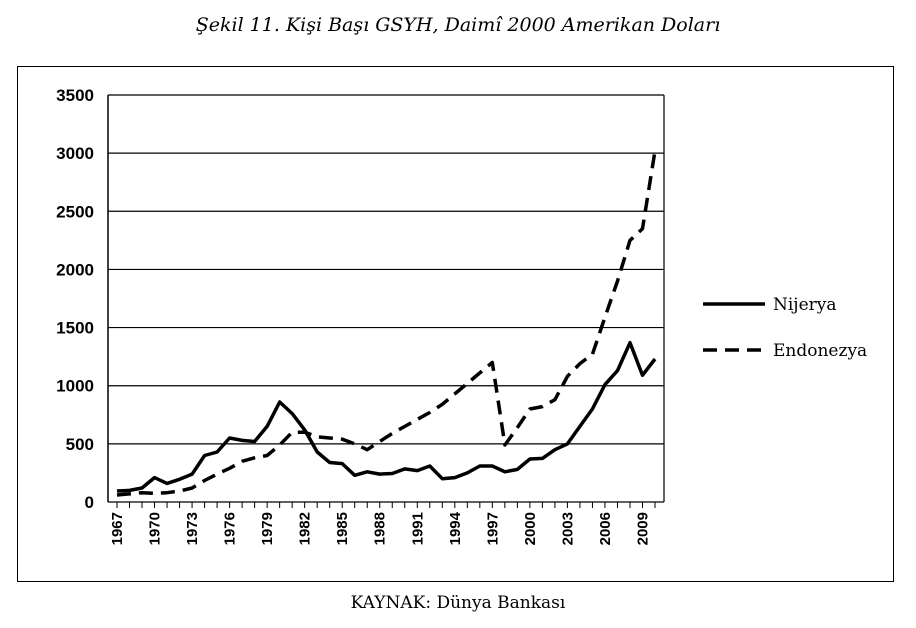  What do you see at coordinates (75, 211) in the screenshot?
I see `y-tick-label: 2500` at bounding box center [75, 211].